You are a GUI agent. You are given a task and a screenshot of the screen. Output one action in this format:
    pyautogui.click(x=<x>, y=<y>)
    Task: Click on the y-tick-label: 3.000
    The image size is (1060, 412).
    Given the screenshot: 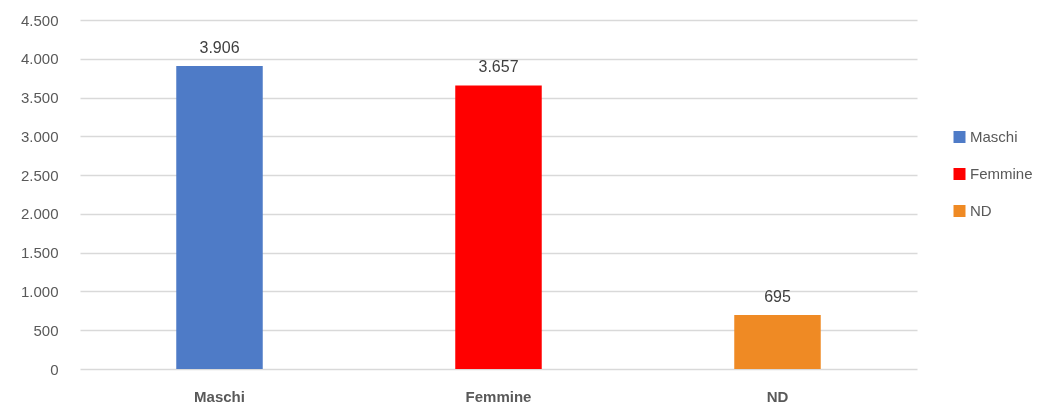 What is the action you would take?
    pyautogui.click(x=39, y=136)
    